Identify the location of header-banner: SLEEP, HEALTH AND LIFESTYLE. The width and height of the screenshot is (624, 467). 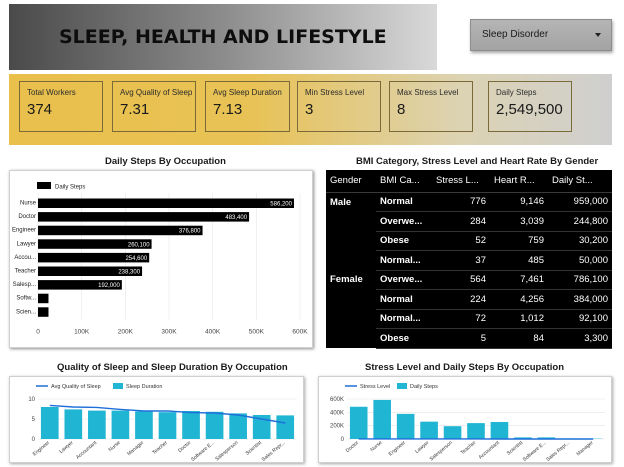
(223, 37).